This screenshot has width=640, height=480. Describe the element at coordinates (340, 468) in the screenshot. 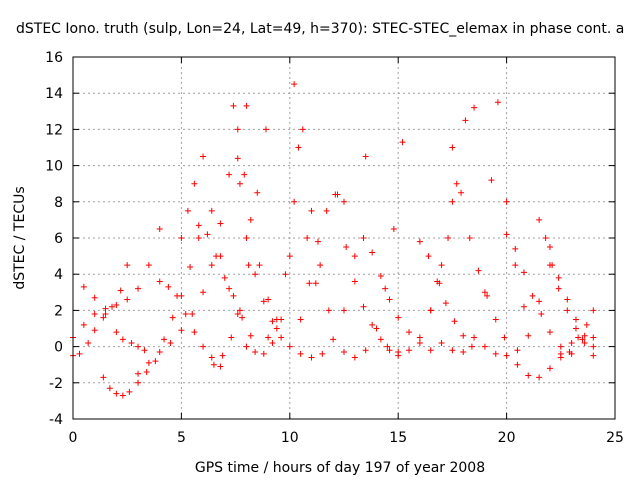

I see `x-axis-label: GPS time / hours of day 197 of year 2008` at that location.